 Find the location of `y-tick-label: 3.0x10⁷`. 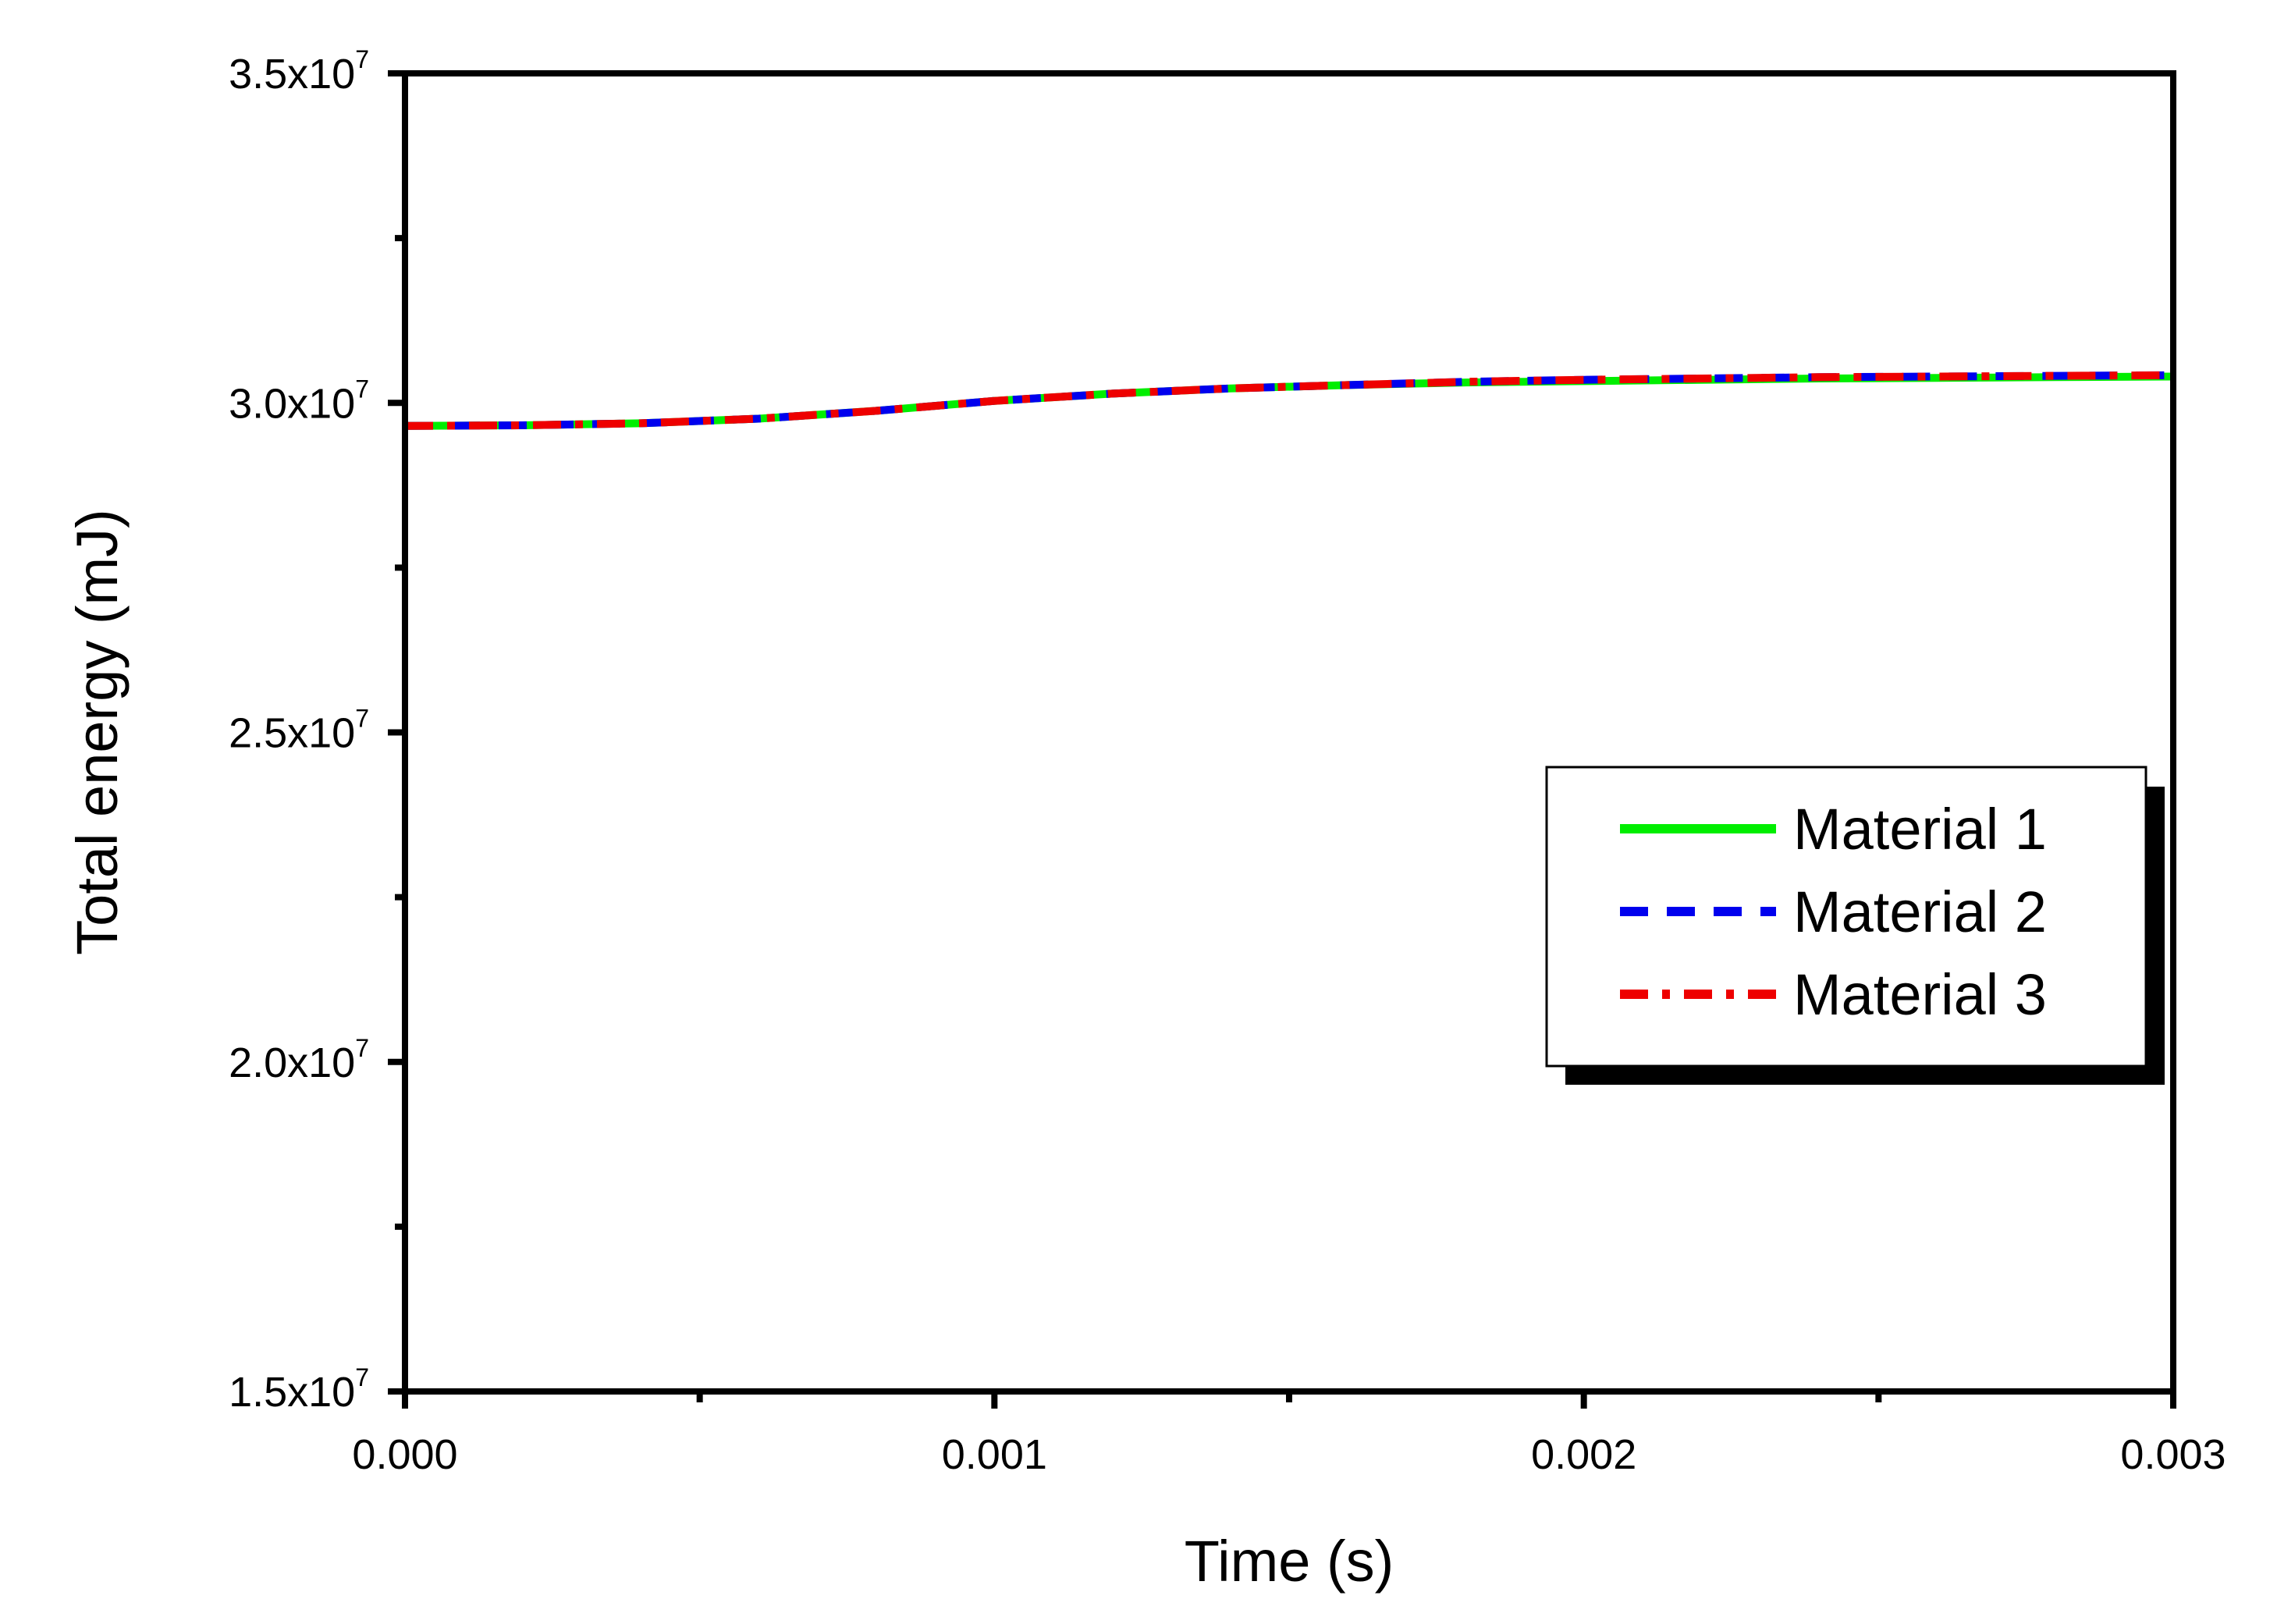

y-tick-label: 3.0x10⁷ is located at coordinates (299, 401).